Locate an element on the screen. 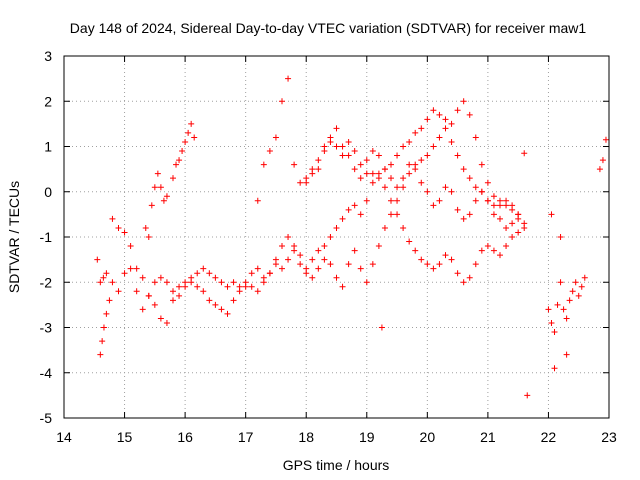  x-tick-label: 17 is located at coordinates (246, 437).